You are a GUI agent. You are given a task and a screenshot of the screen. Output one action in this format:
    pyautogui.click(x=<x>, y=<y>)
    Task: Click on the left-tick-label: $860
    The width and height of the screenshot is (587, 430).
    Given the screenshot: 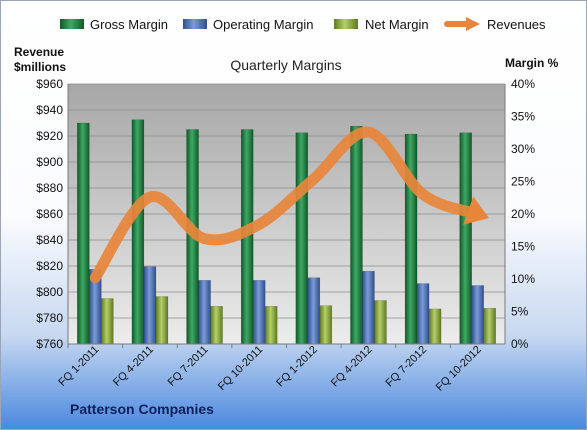 What is the action you would take?
    pyautogui.click(x=49, y=214)
    